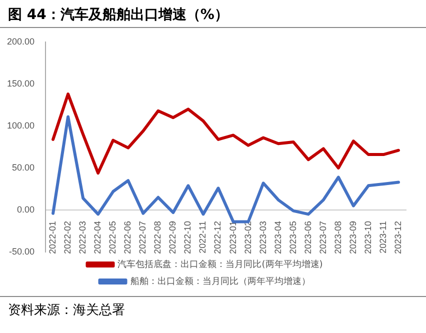 This screenshot has height=333, width=426. I want to click on legend-label: 汽车包括底盘：出口金额：当月同比(两年平均增速), so click(220, 264).